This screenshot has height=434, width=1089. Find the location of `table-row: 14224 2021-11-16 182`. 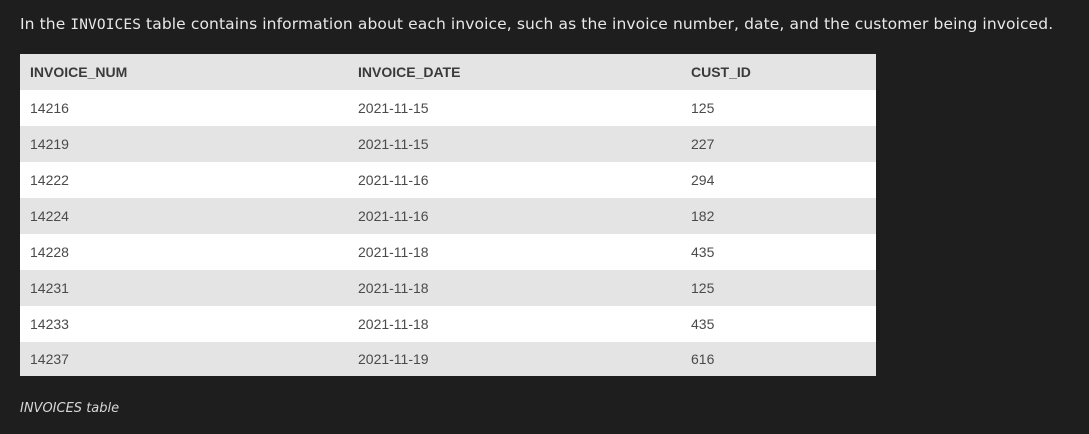

table-row: 14224 2021-11-16 182 is located at coordinates (448, 216).